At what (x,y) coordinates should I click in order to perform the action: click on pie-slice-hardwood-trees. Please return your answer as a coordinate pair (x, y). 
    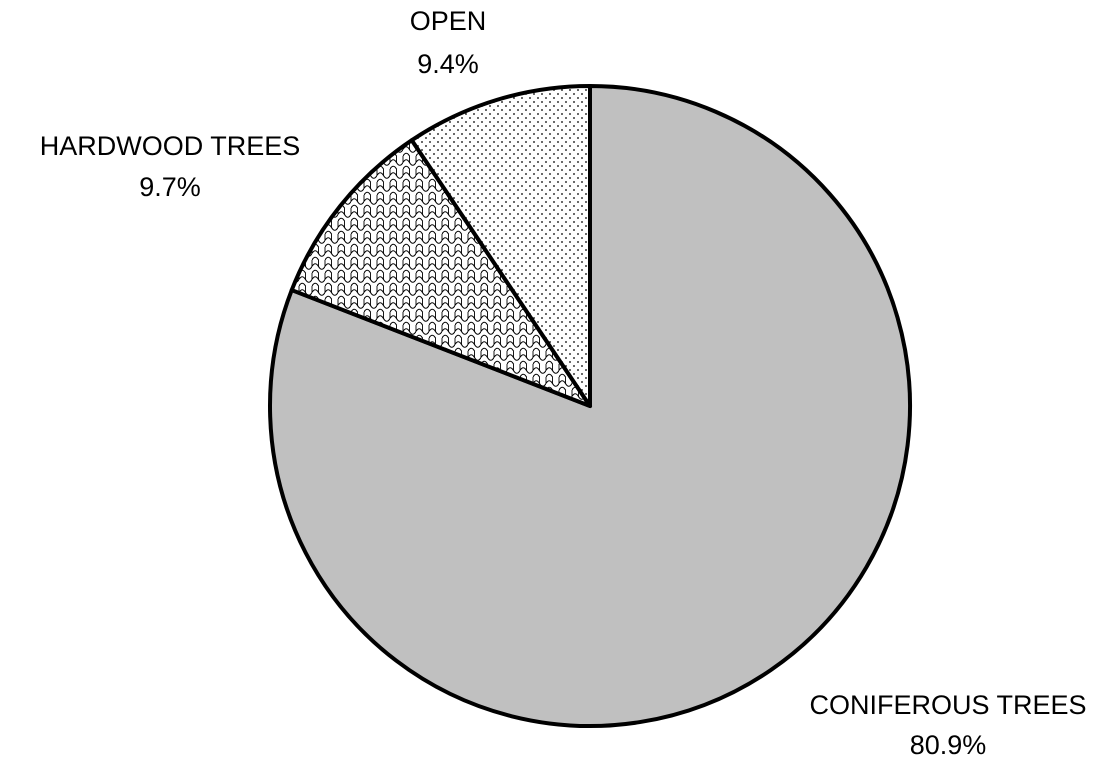
    Looking at the image, I should click on (440, 273).